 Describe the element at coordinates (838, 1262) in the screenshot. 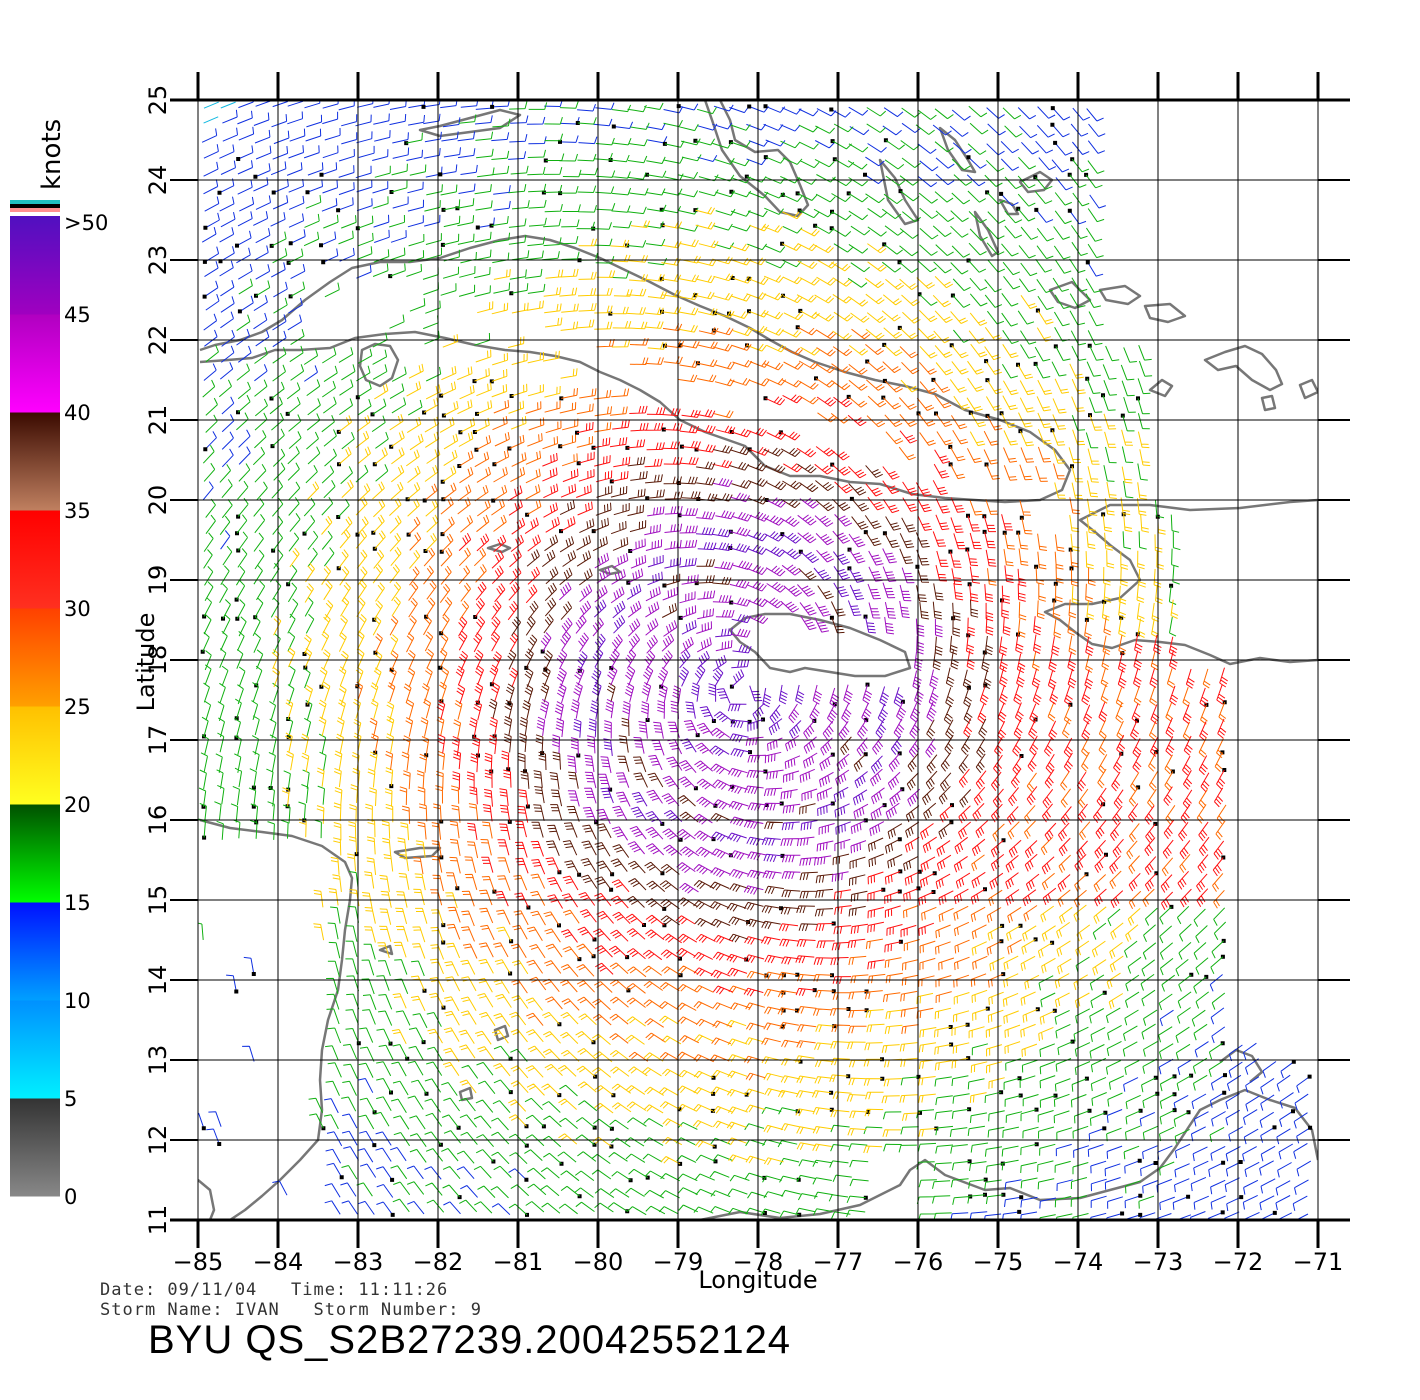

I see `x-tick-label: −77` at that location.